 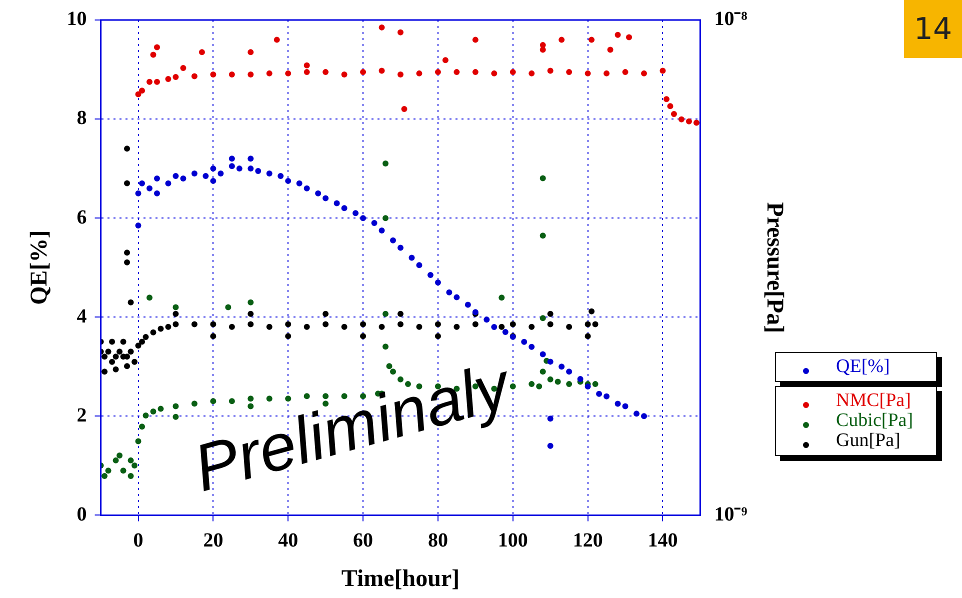 What do you see at coordinates (873, 401) in the screenshot?
I see `legend-label: NMC[Pa]` at bounding box center [873, 401].